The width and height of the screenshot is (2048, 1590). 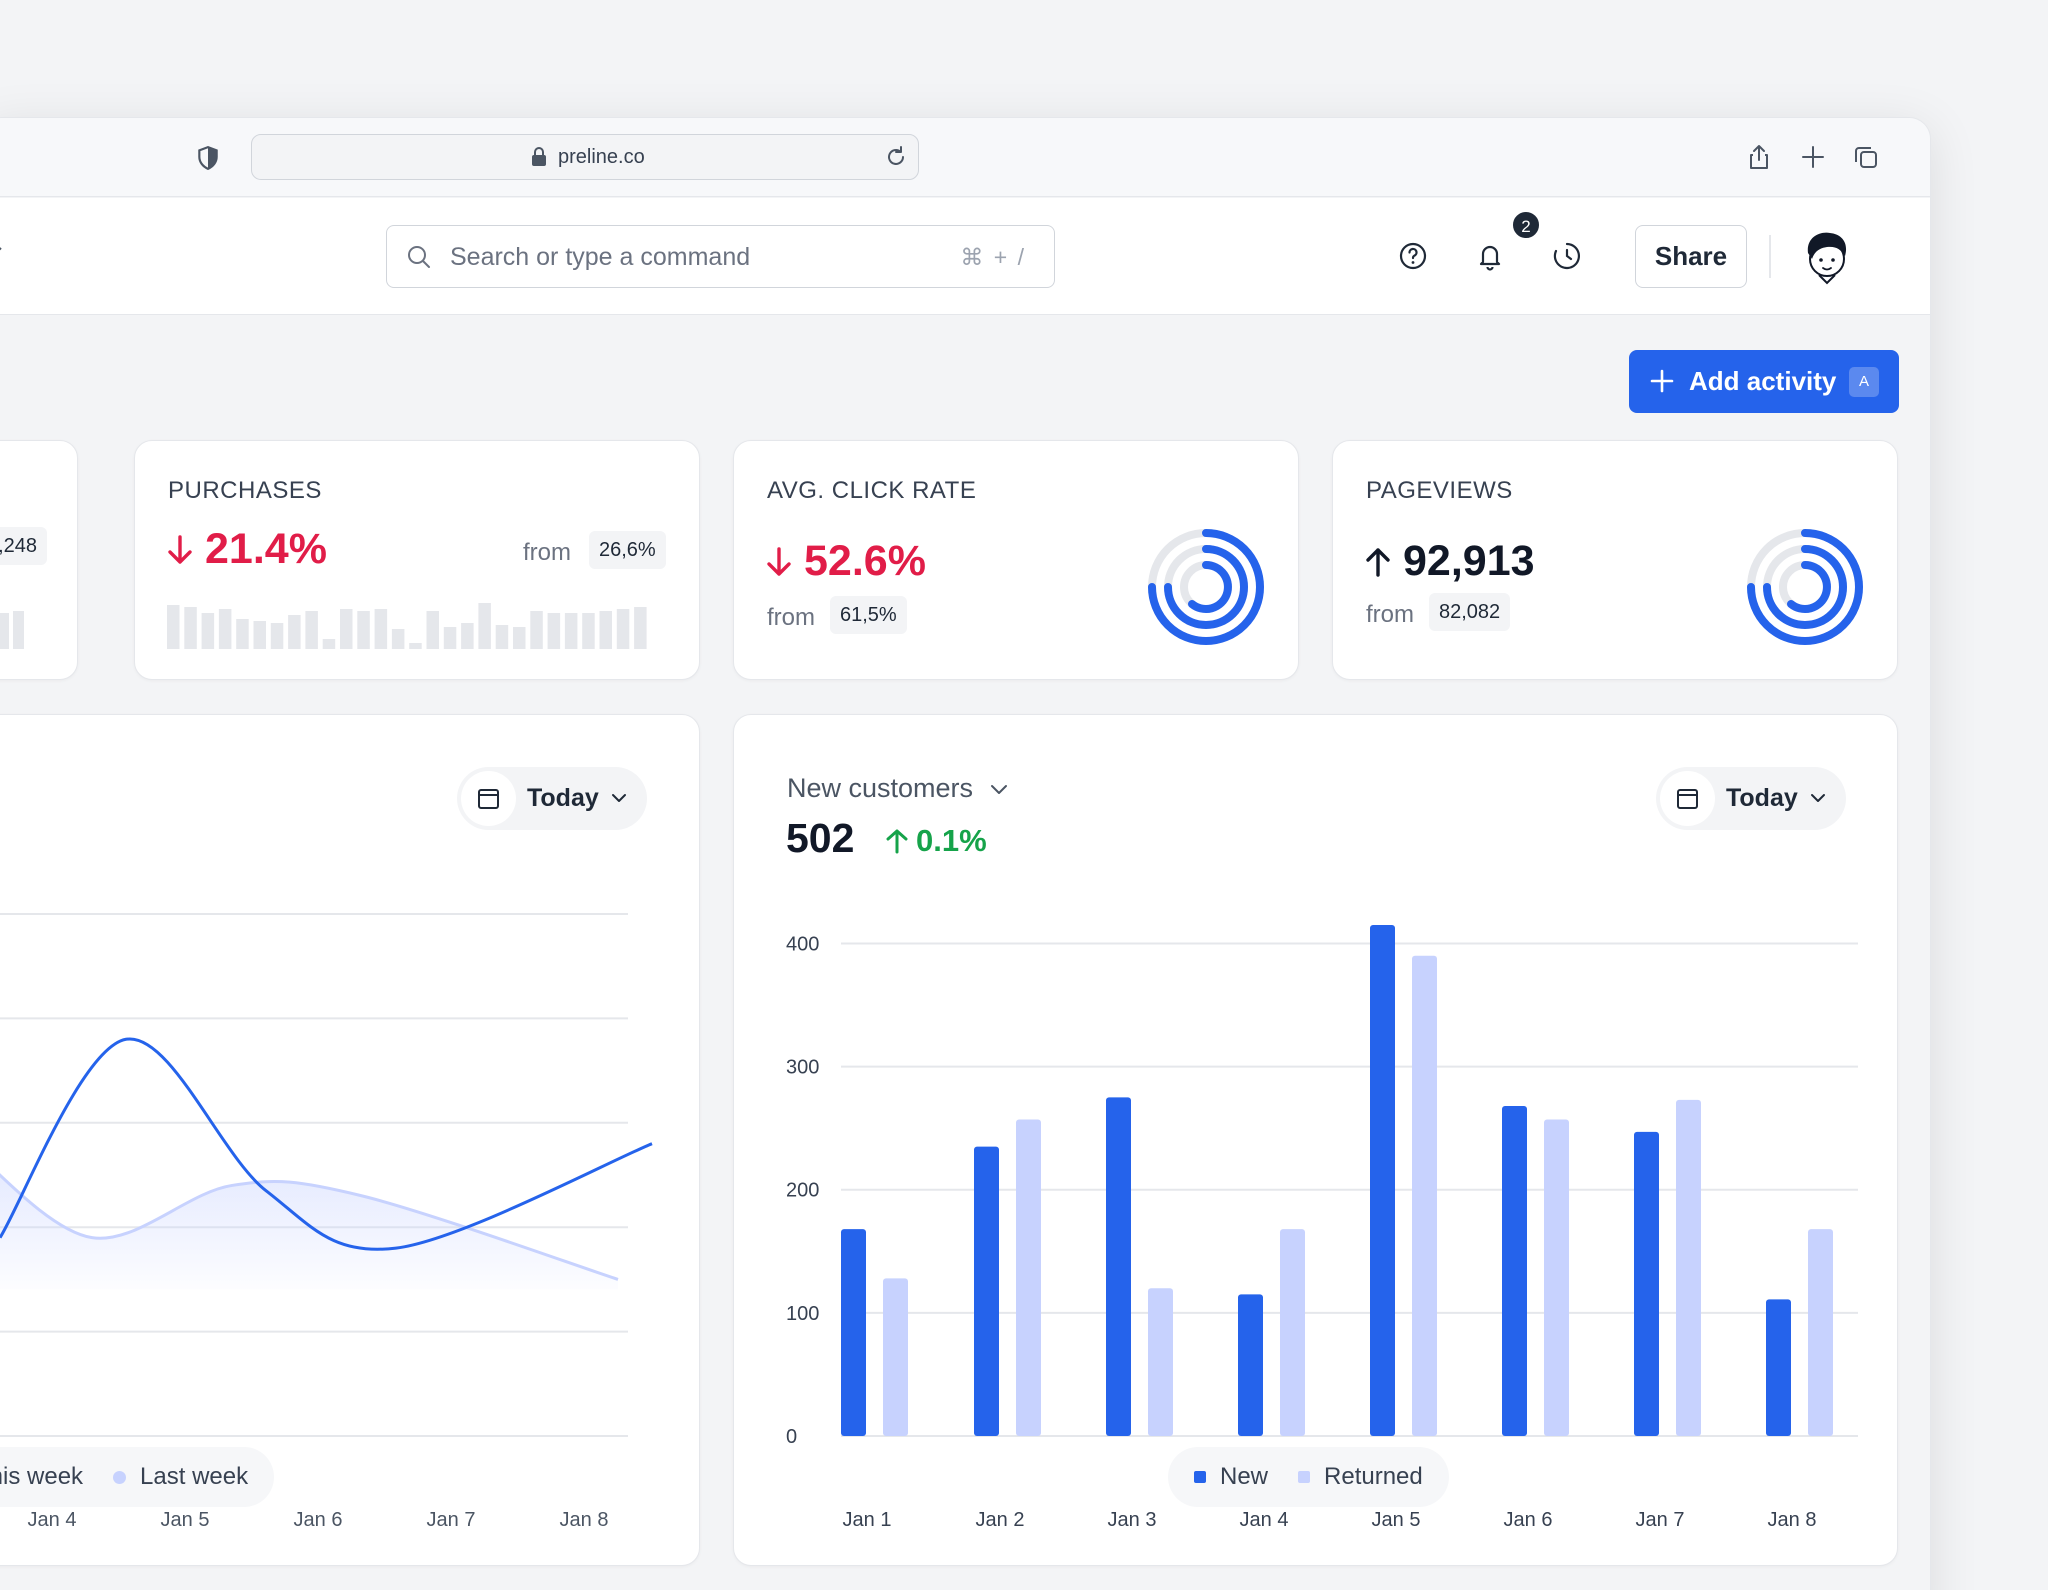 I want to click on browser-toolbar: preline.co, so click(x=965, y=157).